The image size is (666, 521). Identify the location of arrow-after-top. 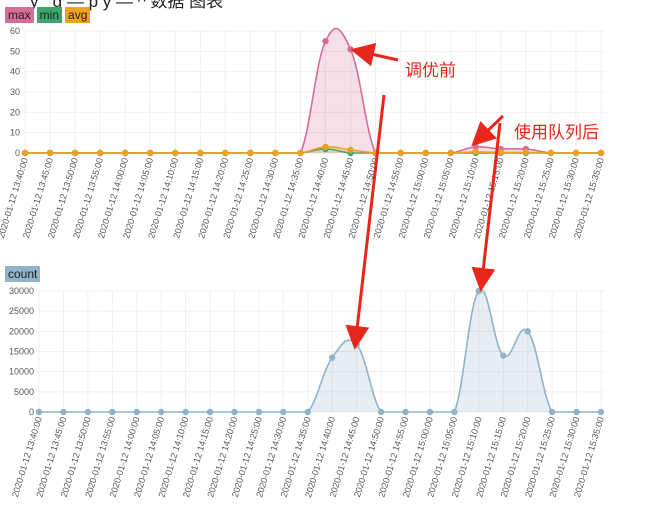
(488, 130).